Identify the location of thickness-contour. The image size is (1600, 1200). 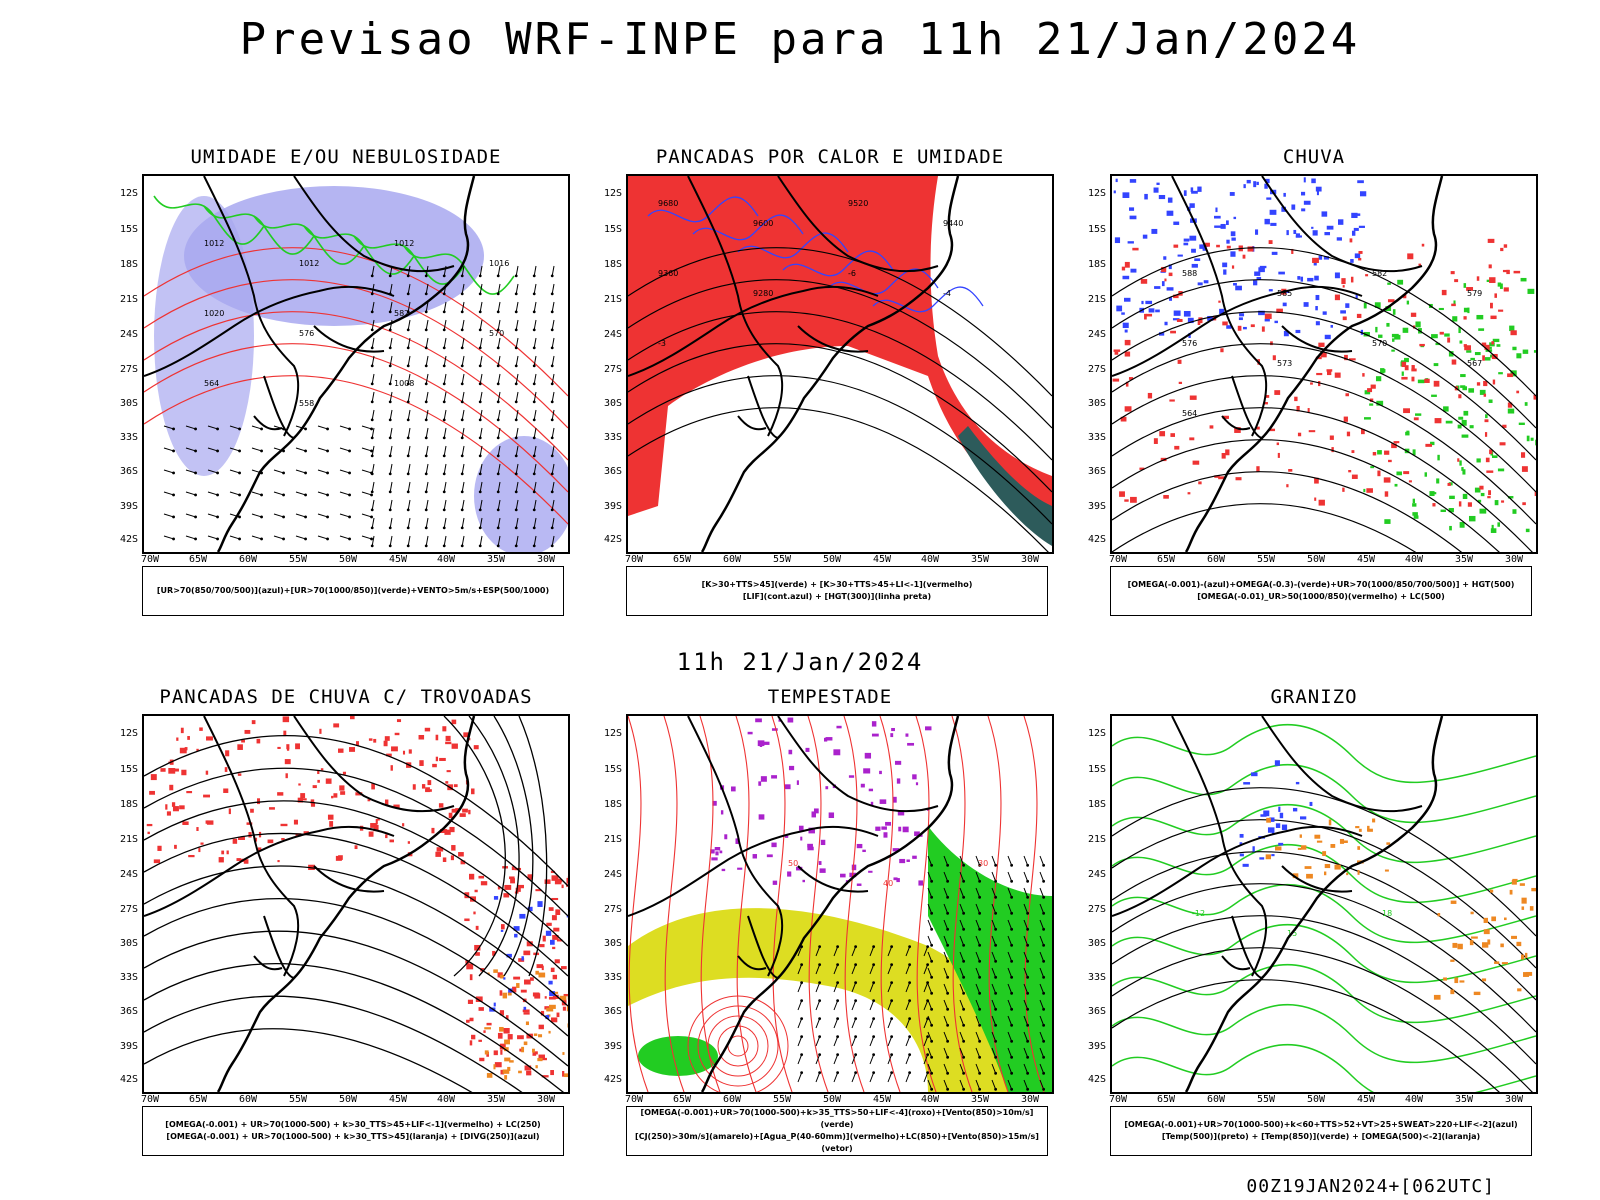
(356, 386).